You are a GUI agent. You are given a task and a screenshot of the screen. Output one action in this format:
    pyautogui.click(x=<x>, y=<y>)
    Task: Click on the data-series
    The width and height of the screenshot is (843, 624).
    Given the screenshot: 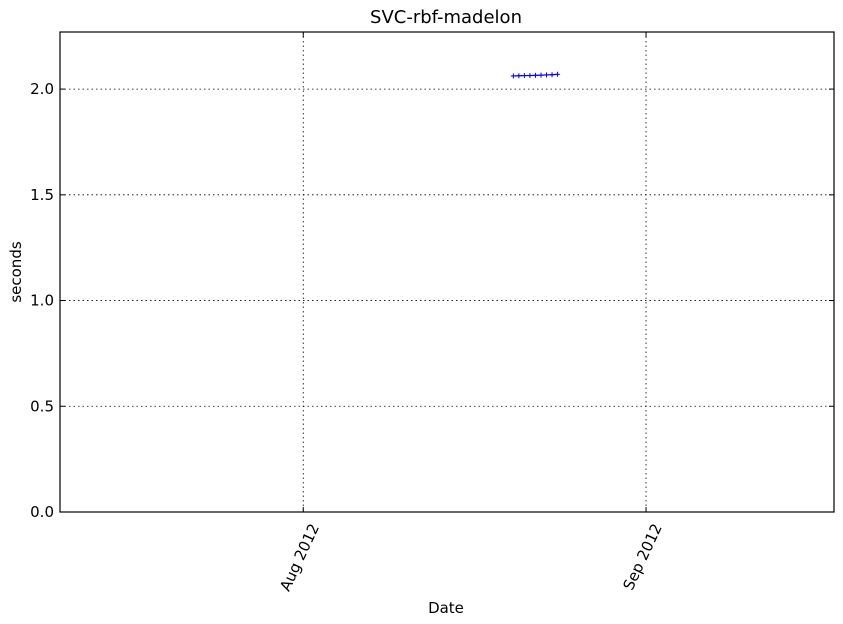 What is the action you would take?
    pyautogui.click(x=535, y=75)
    